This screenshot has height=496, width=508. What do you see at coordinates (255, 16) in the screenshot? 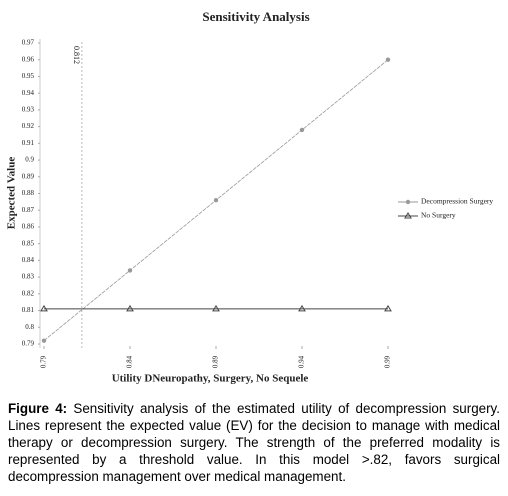
I see `chart-title: Sensitivity Analysis` at bounding box center [255, 16].